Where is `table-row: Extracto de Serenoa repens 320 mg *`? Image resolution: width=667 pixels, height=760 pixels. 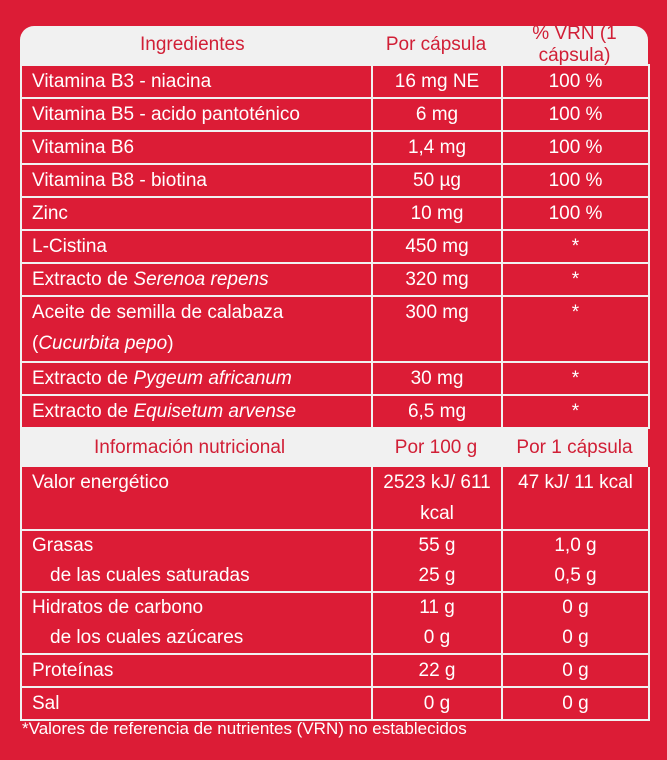 table-row: Extracto de Serenoa repens 320 mg * is located at coordinates (335, 279).